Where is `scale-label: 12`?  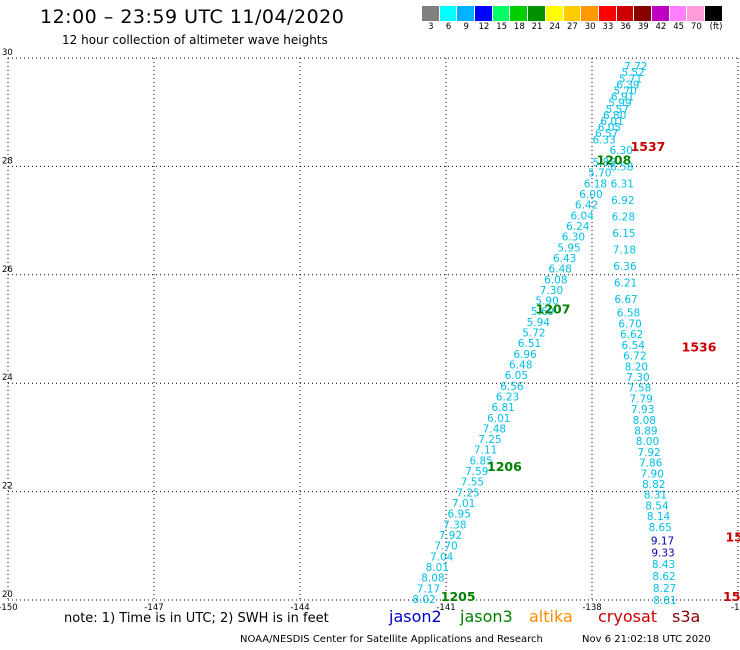
scale-label: 12 is located at coordinates (484, 27).